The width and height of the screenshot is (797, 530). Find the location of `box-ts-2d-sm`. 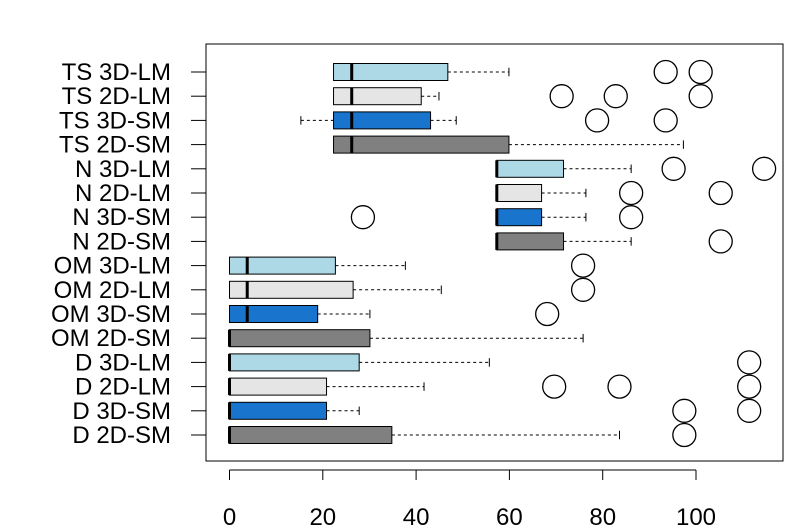

box-ts-2d-sm is located at coordinates (508, 144).